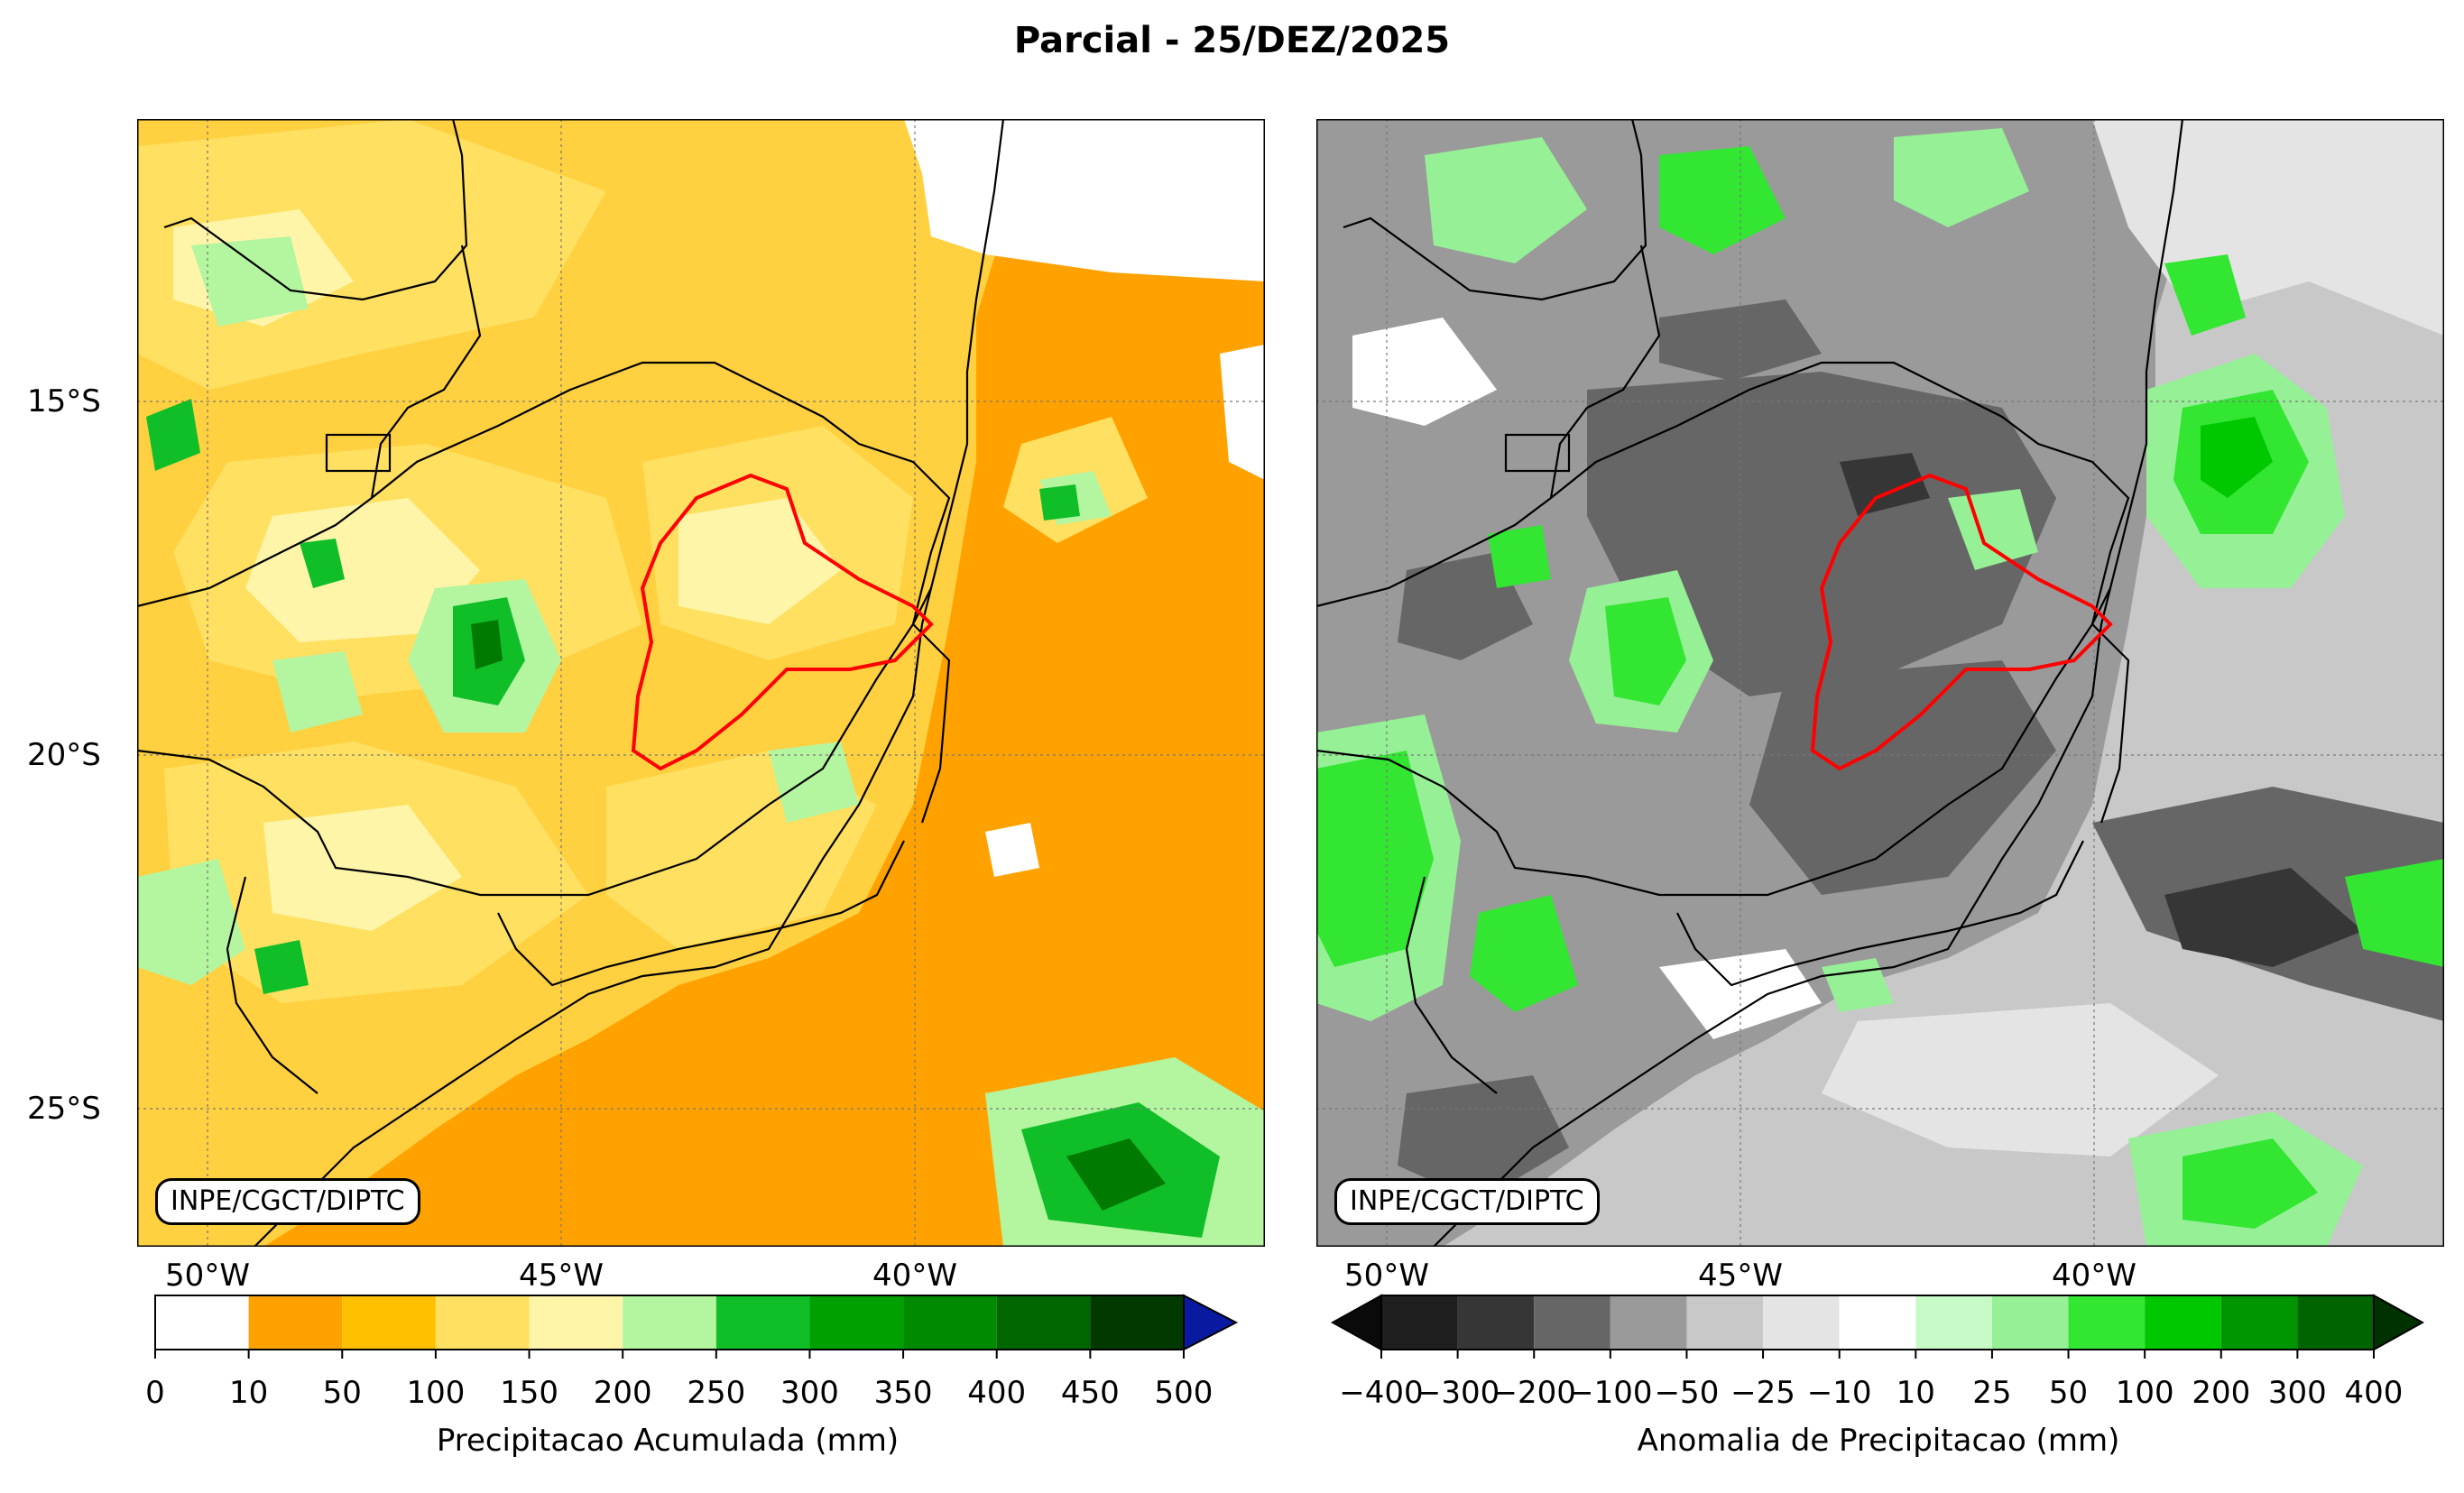 The height and width of the screenshot is (1493, 2464). I want to click on colorbar-tick-label: −200, so click(1533, 1393).